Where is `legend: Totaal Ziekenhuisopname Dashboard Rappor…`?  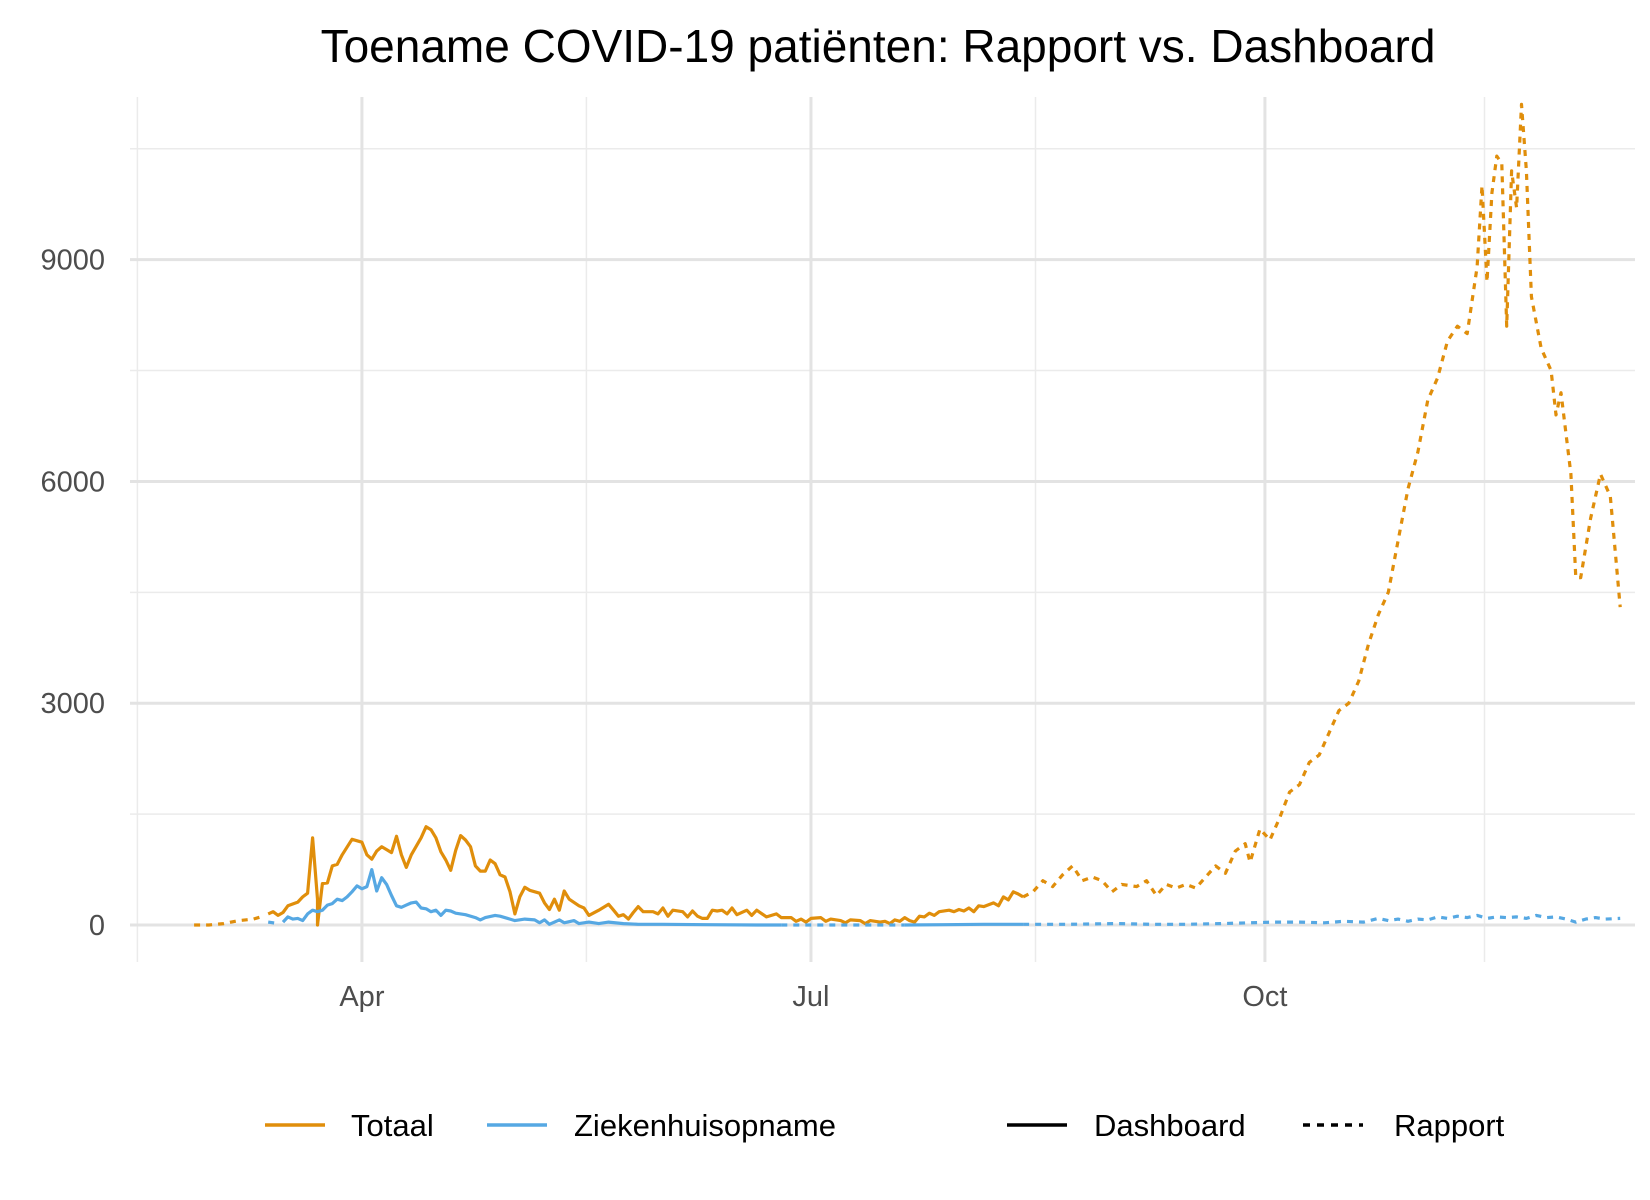 legend: Totaal Ziekenhuisopname Dashboard Rappor… is located at coordinates (885, 1125).